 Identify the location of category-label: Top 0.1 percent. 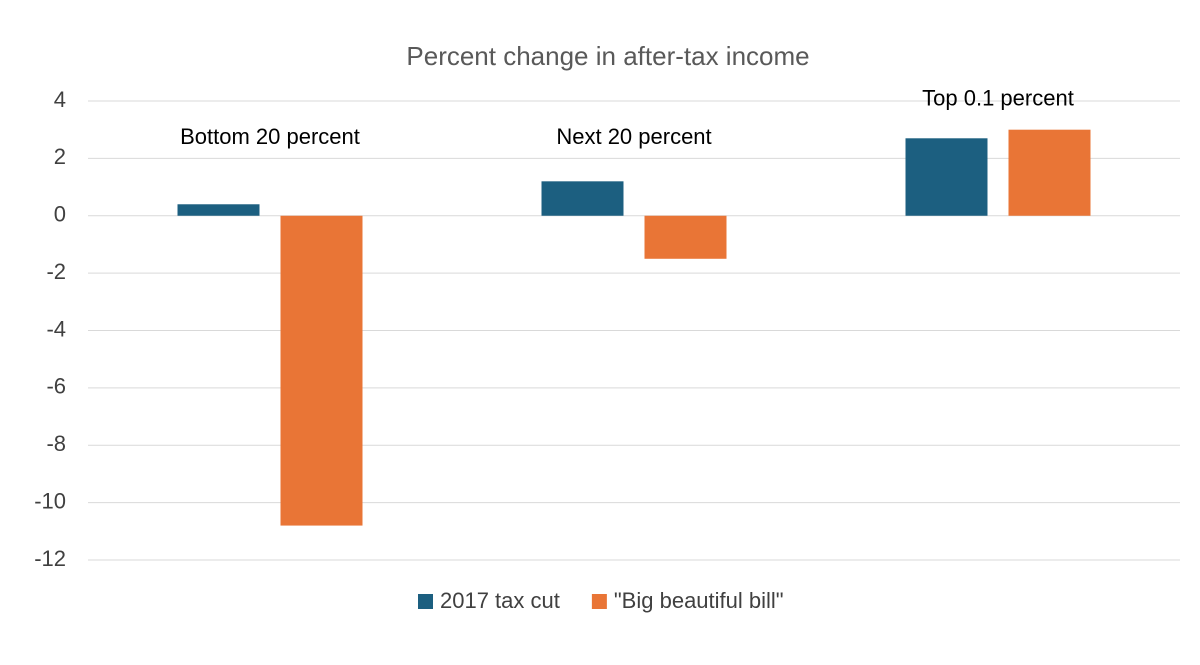
(998, 98).